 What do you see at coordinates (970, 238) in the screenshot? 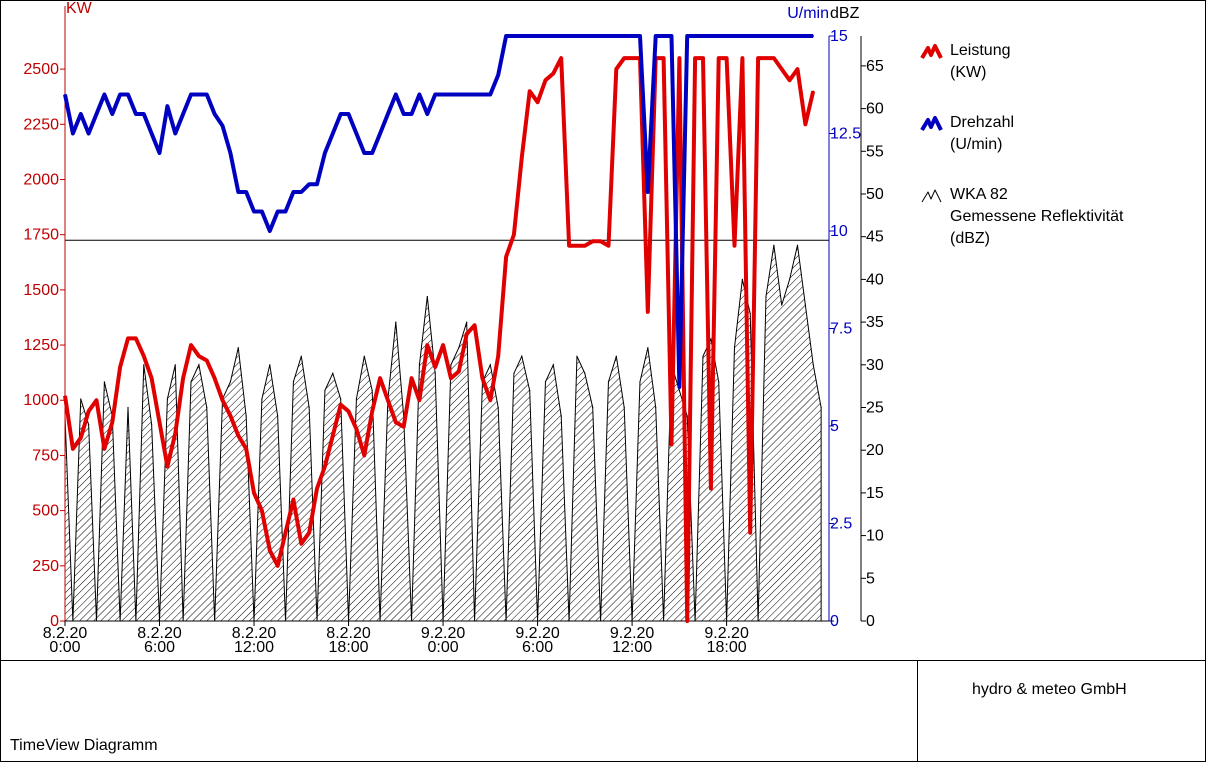
I see `legend-wka82-unit: (dBZ)` at bounding box center [970, 238].